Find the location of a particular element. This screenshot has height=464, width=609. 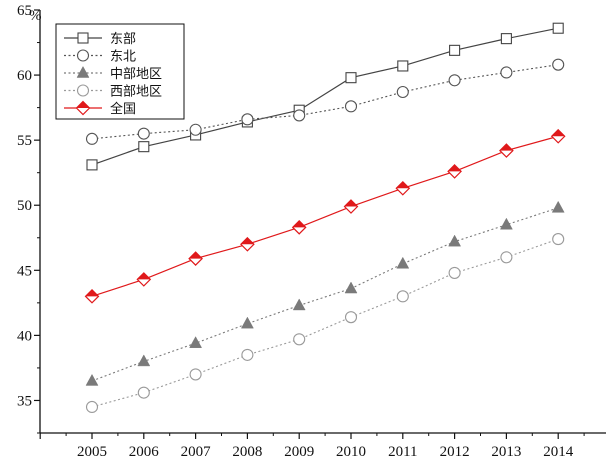

y-tick-label: 60 is located at coordinates (24, 76).